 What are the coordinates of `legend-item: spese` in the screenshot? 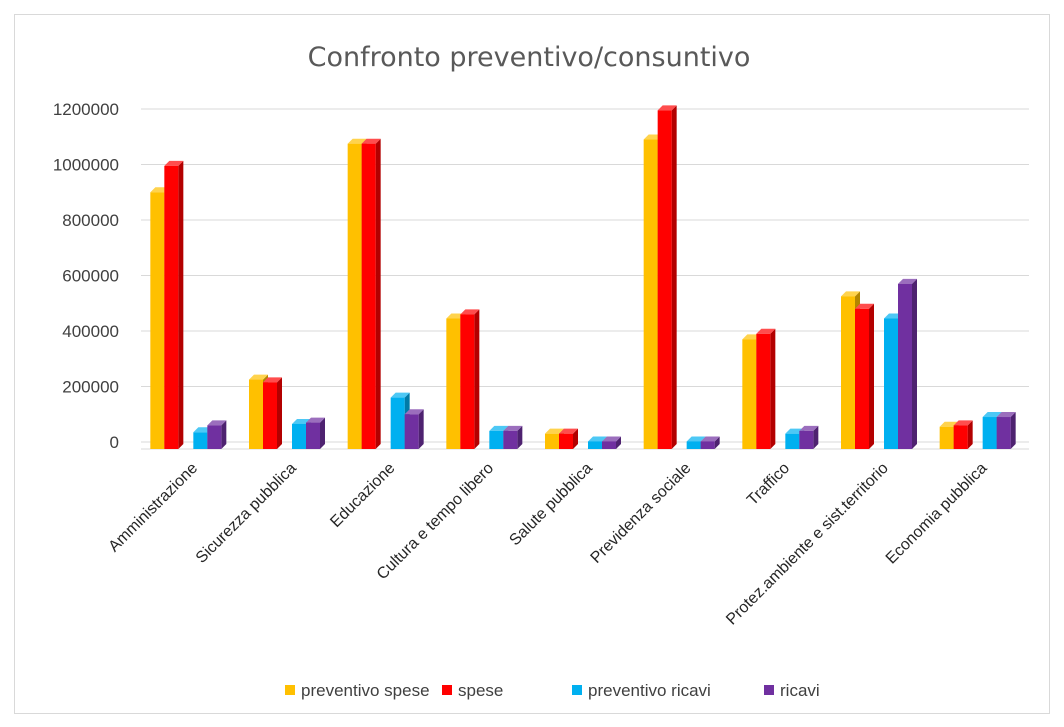 It's located at (472, 690).